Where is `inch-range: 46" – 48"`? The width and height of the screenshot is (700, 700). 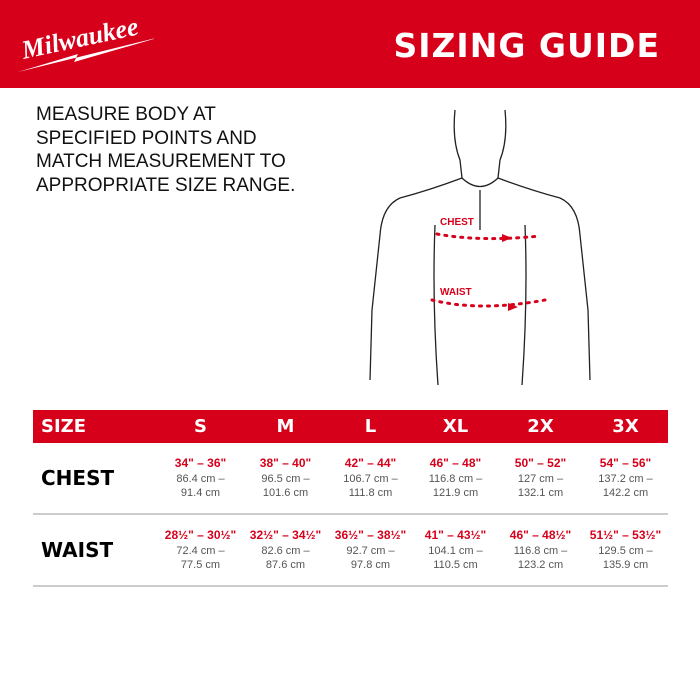
inch-range: 46" – 48" is located at coordinates (455, 463).